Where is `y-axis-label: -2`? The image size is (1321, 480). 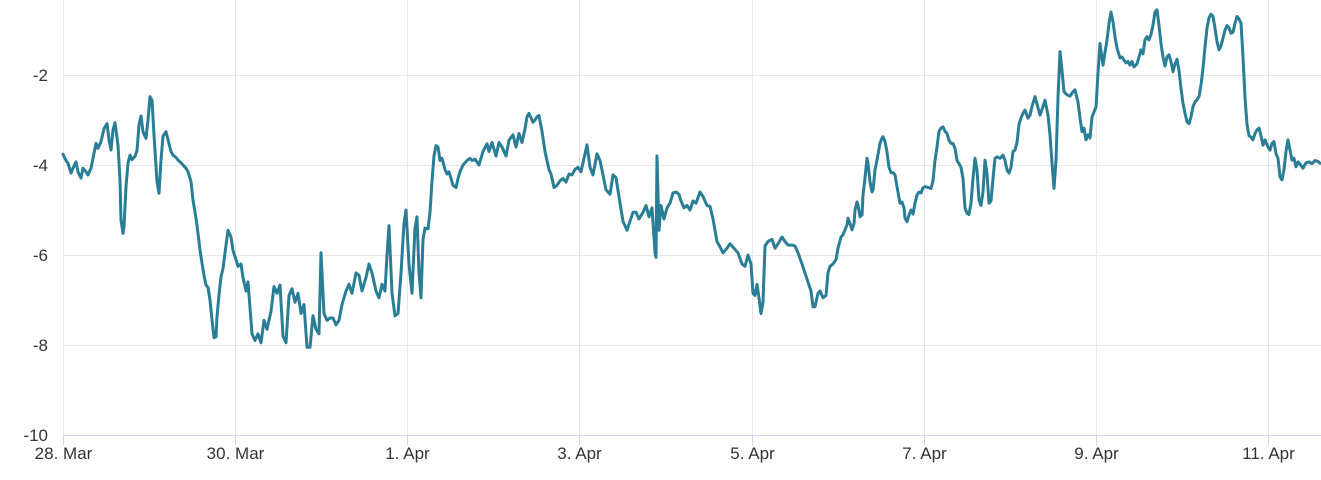
y-axis-label: -2 is located at coordinates (40, 75).